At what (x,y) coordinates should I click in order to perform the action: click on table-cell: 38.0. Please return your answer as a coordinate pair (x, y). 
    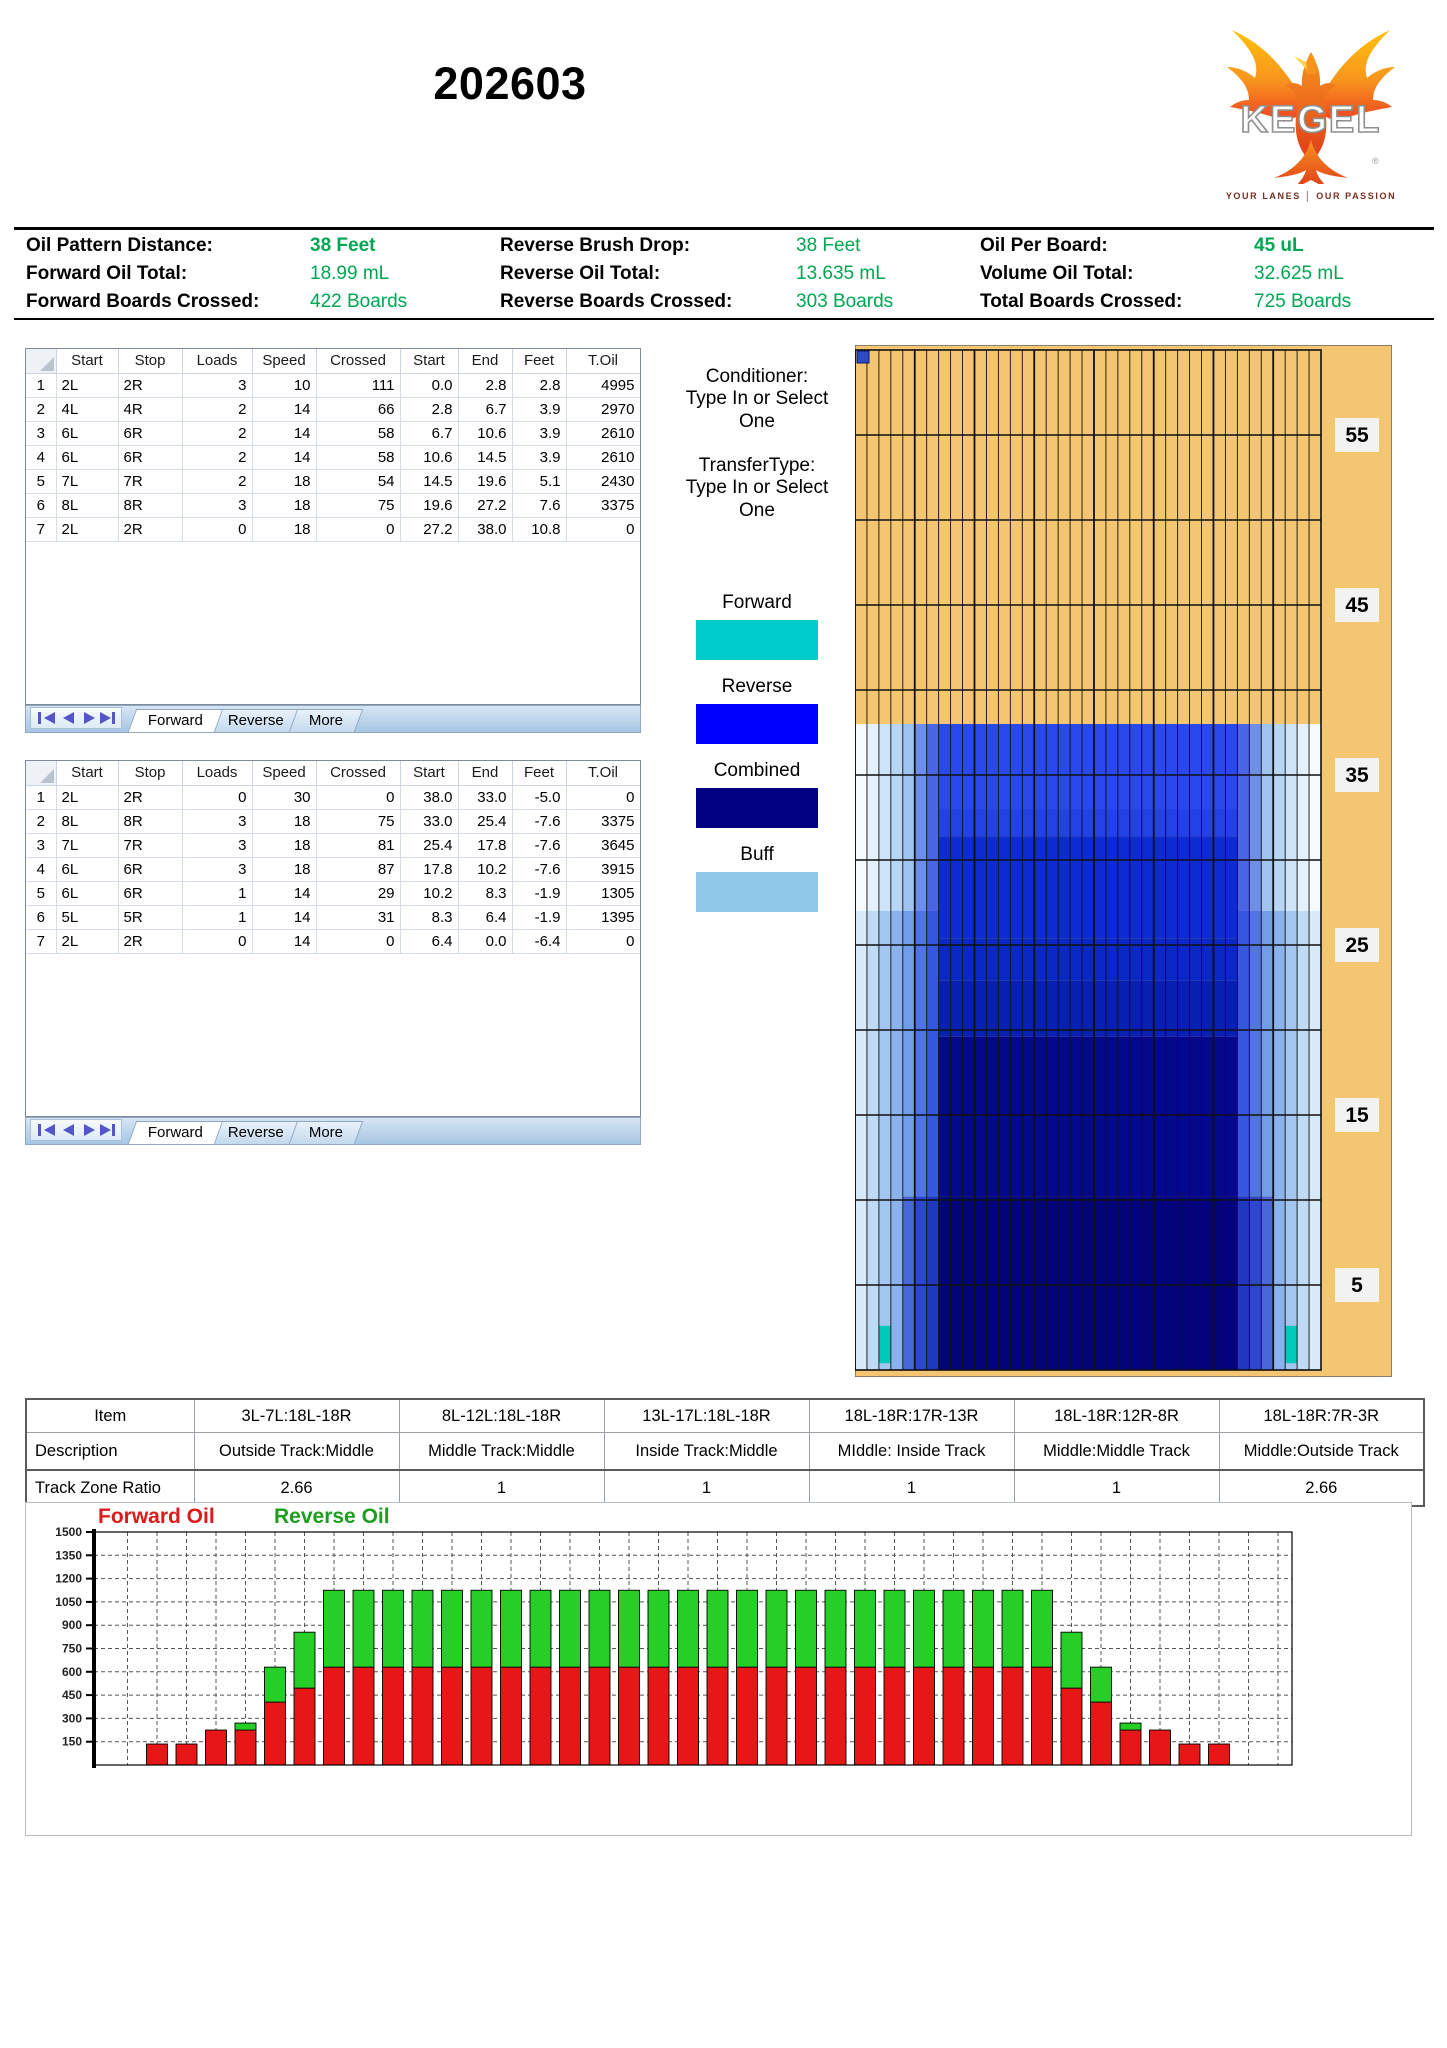
    Looking at the image, I should click on (429, 797).